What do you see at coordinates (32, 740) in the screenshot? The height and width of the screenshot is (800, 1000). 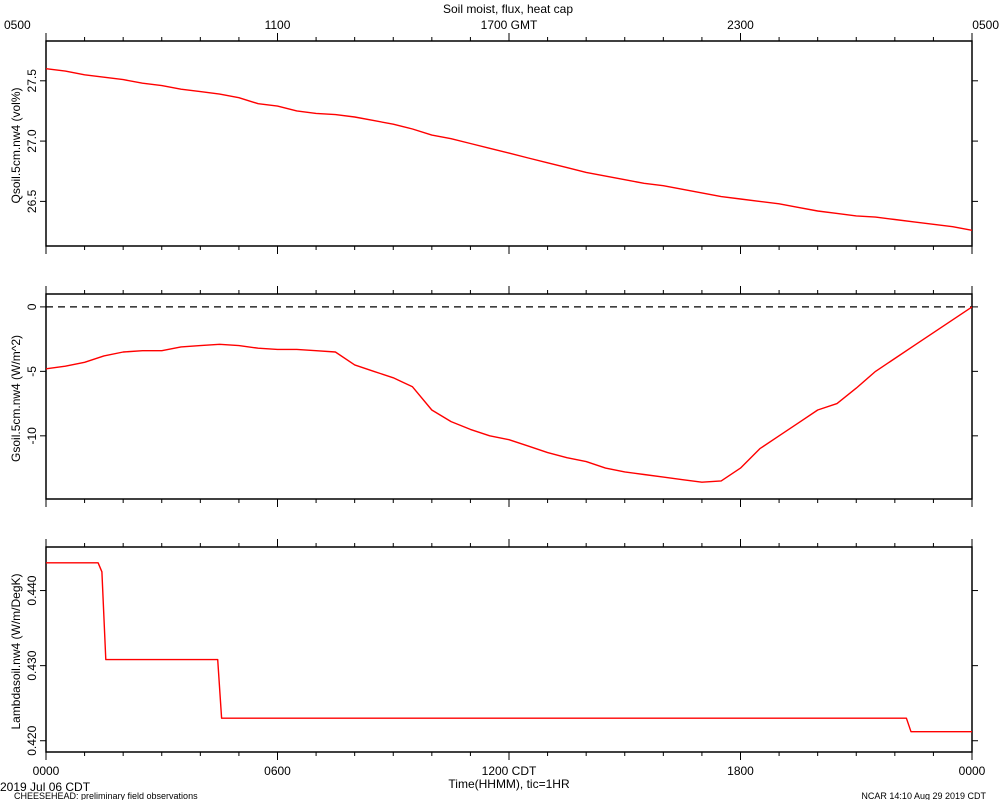 I see `y-tick-label: 0.420` at bounding box center [32, 740].